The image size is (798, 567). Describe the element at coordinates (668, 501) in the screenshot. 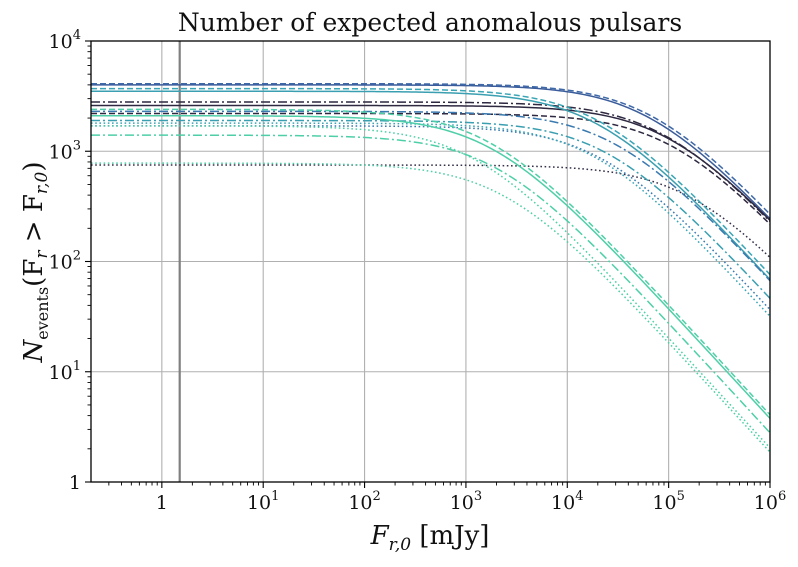

I see `x-tick-label: 10⁵` at that location.